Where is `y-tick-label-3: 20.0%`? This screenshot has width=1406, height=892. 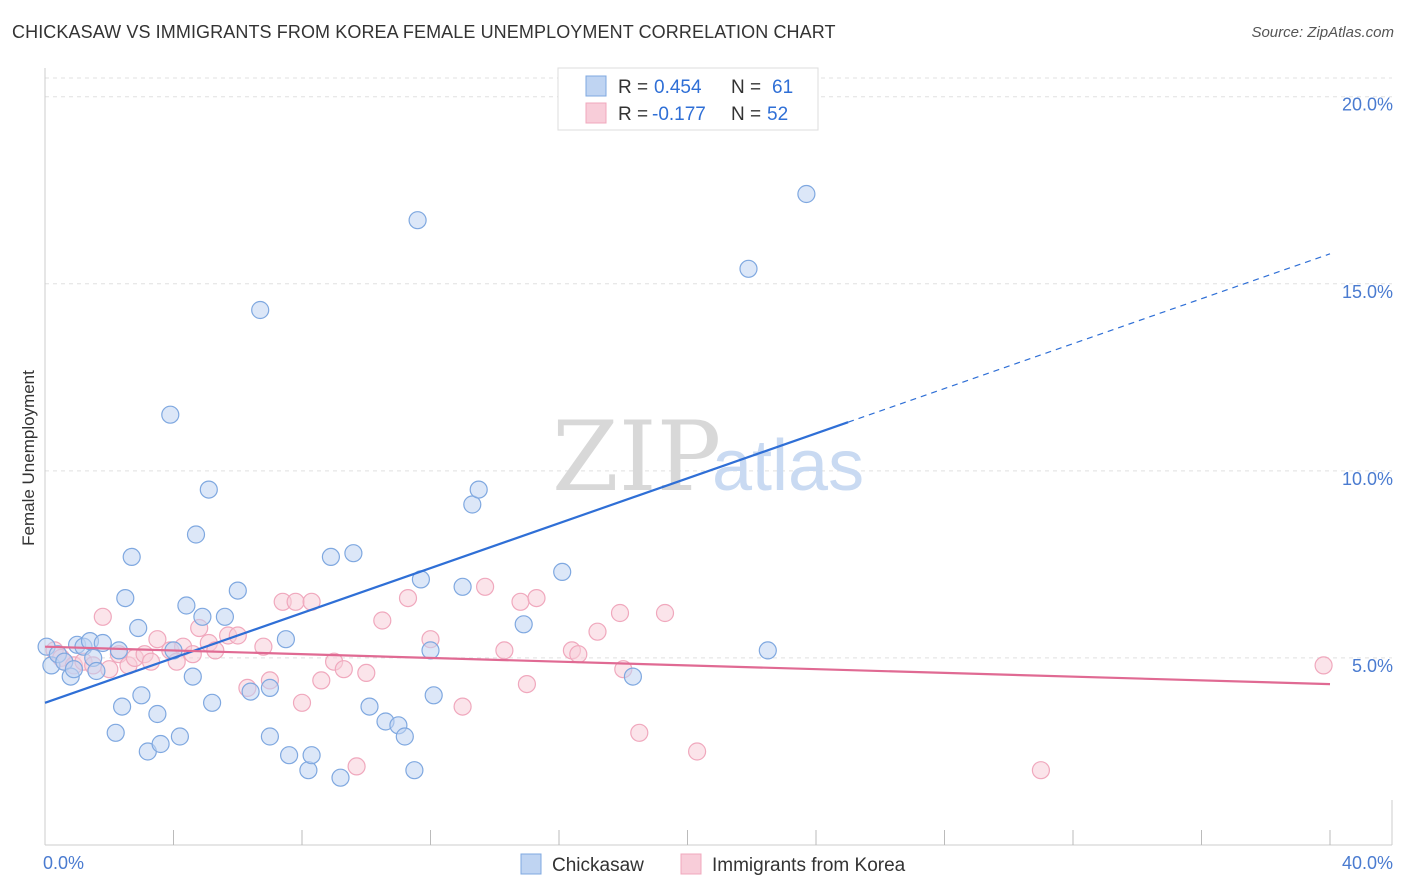
y-tick-label-3: 20.0% is located at coordinates (1367, 105).